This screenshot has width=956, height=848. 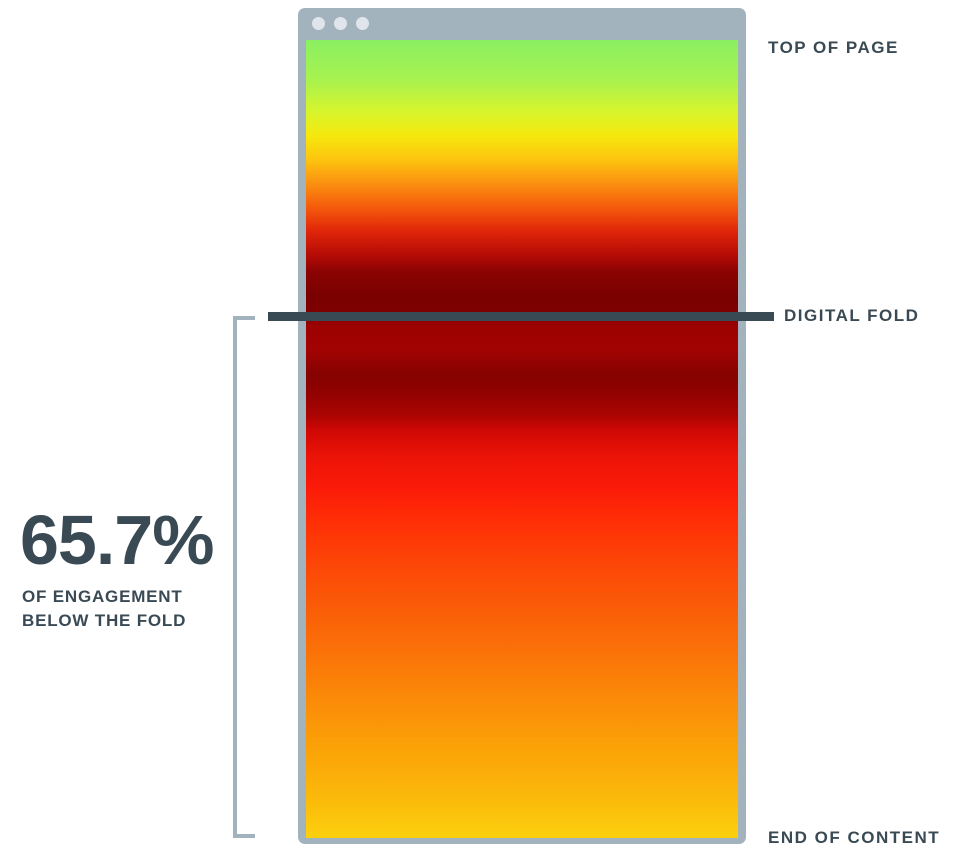 What do you see at coordinates (833, 47) in the screenshot?
I see `top-of-page-label: TOP OF PAGE` at bounding box center [833, 47].